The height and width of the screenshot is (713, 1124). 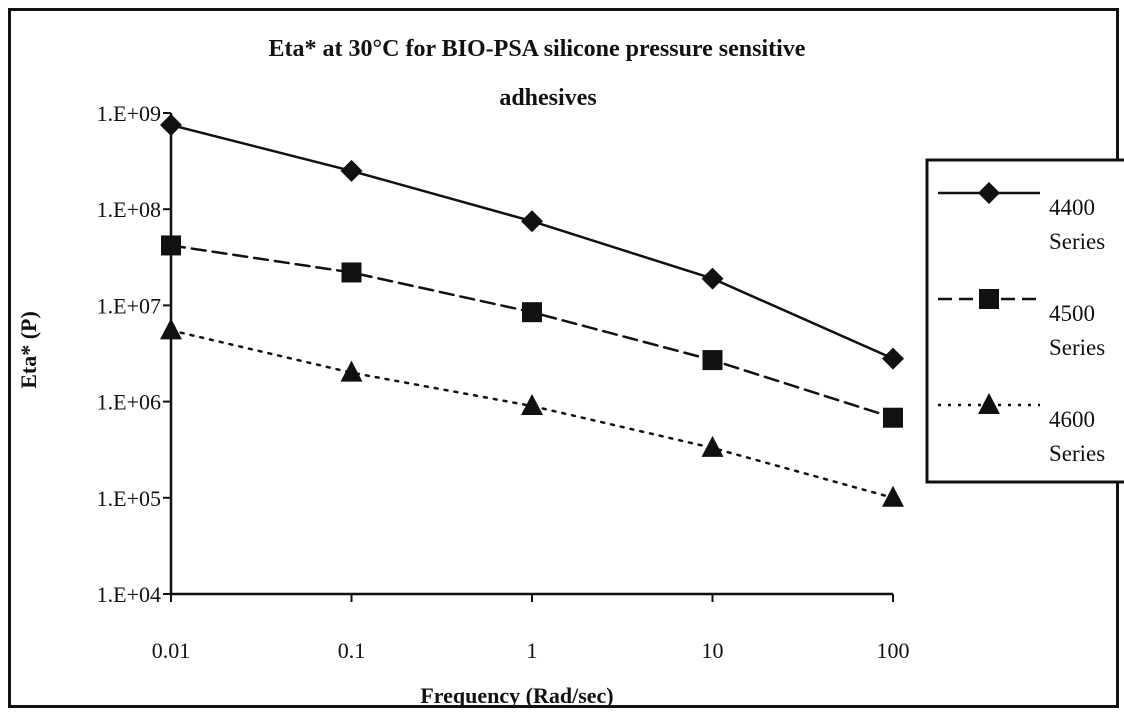 What do you see at coordinates (28, 350) in the screenshot?
I see `y-axis-label: Eta* (P)` at bounding box center [28, 350].